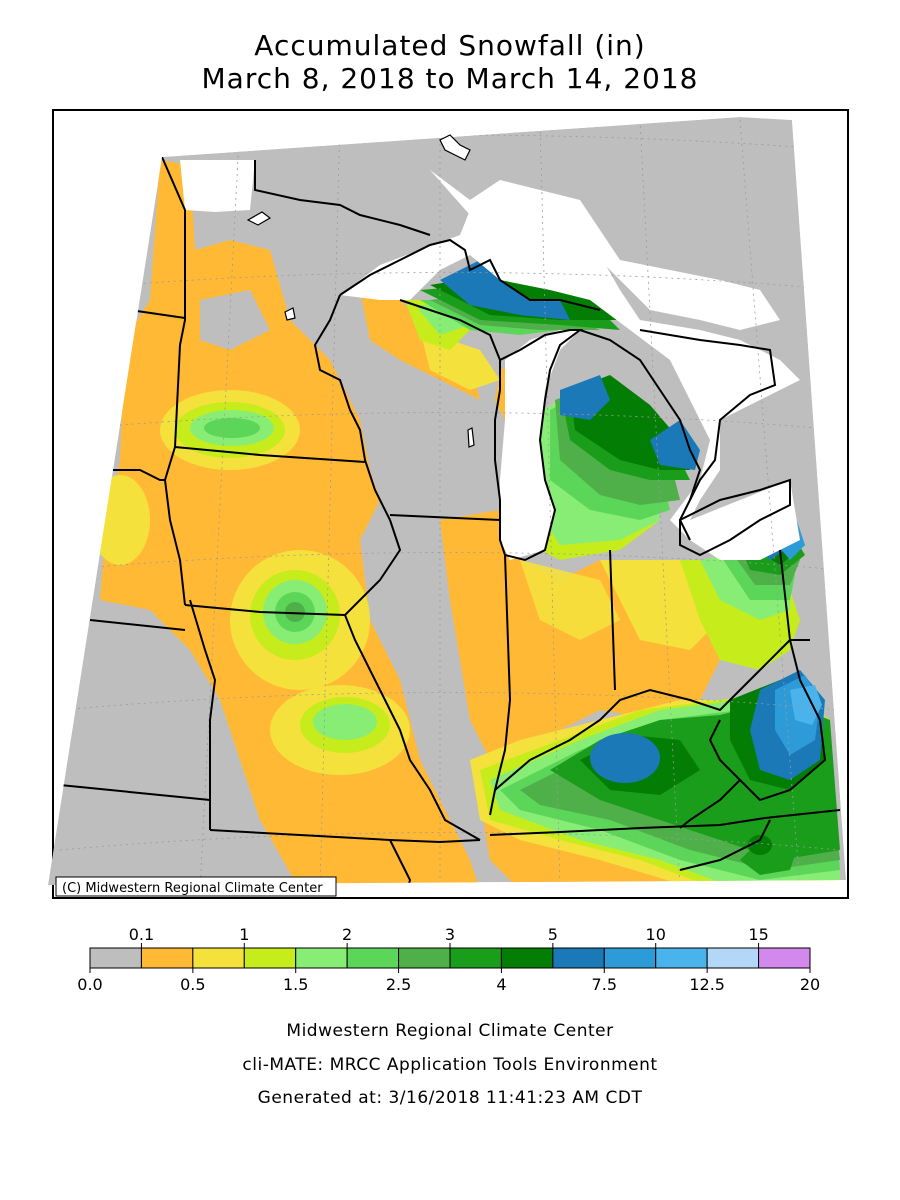 The width and height of the screenshot is (900, 1200). I want to click on legend-bottom-label: 4, so click(501, 984).